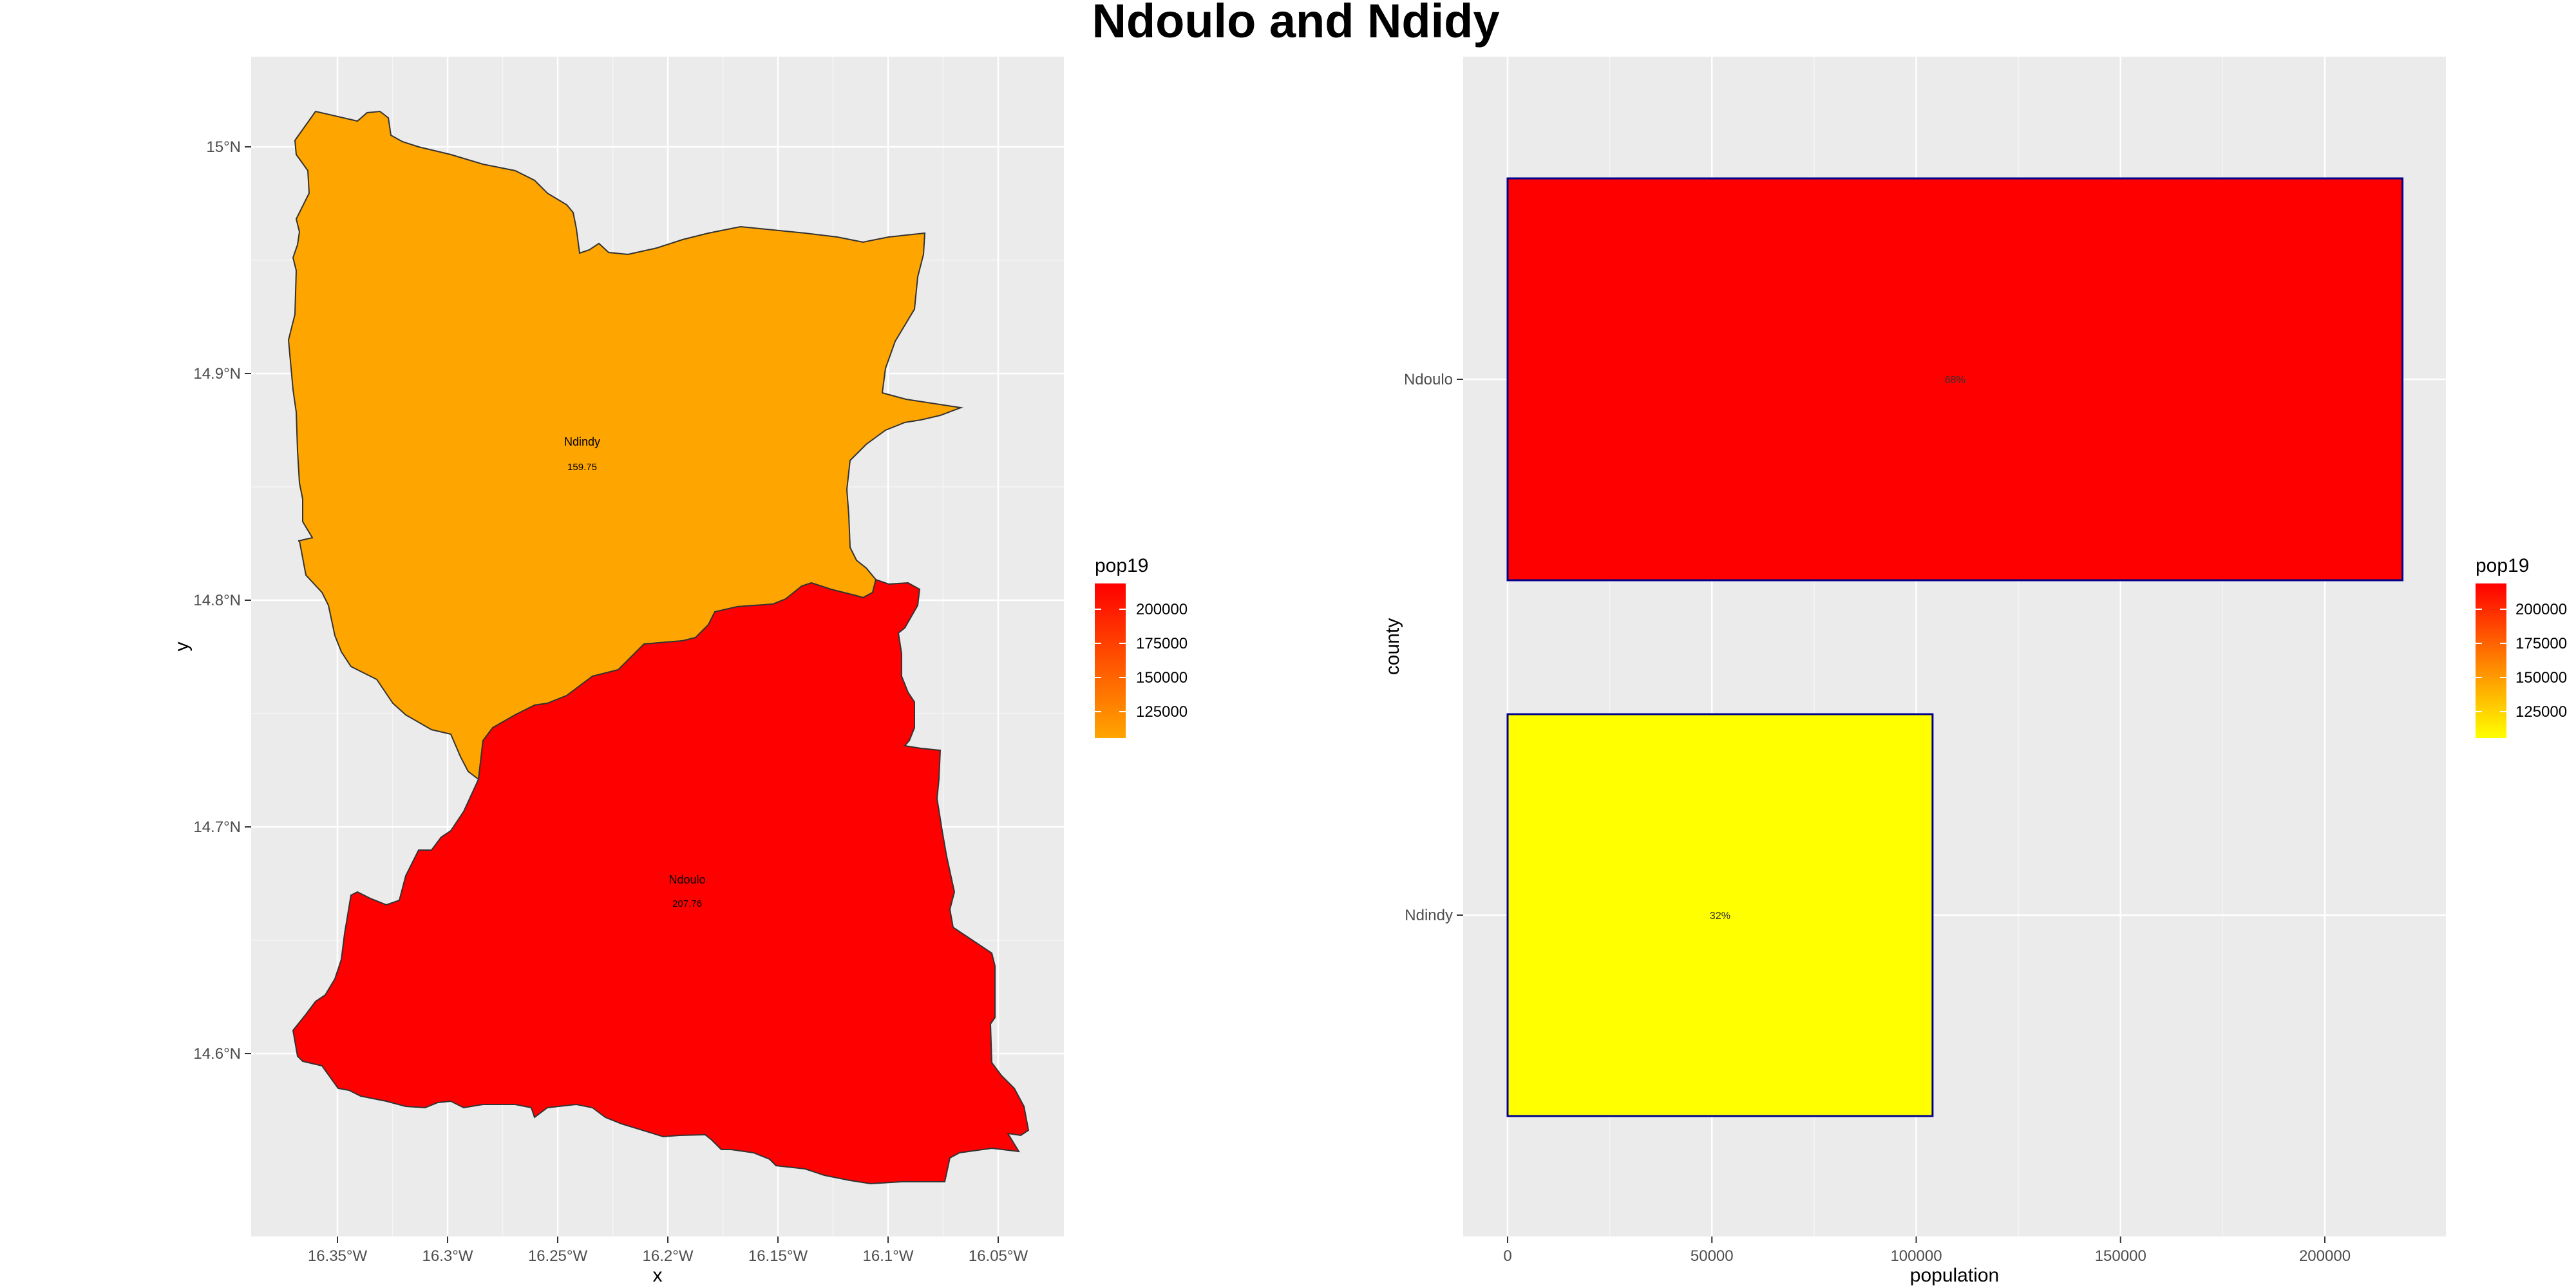 Image resolution: width=2576 pixels, height=1288 pixels. Describe the element at coordinates (2541, 609) in the screenshot. I see `bar-legend-label: 200000` at that location.